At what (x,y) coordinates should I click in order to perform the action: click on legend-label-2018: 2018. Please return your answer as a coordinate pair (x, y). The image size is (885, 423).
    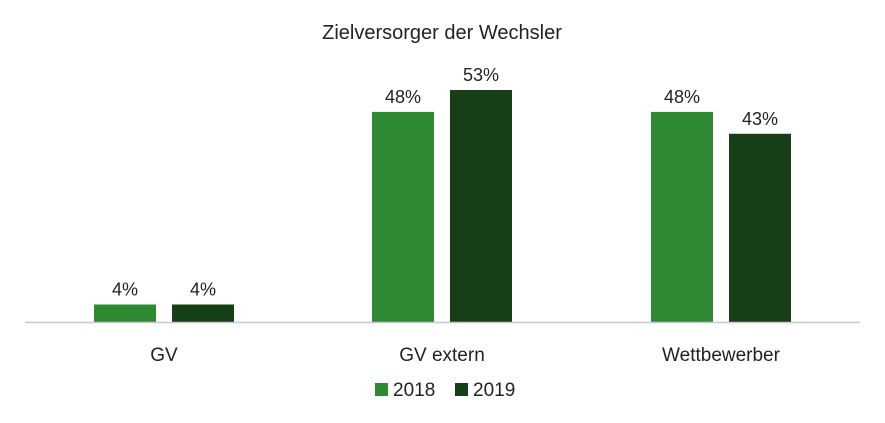
    Looking at the image, I should click on (414, 390).